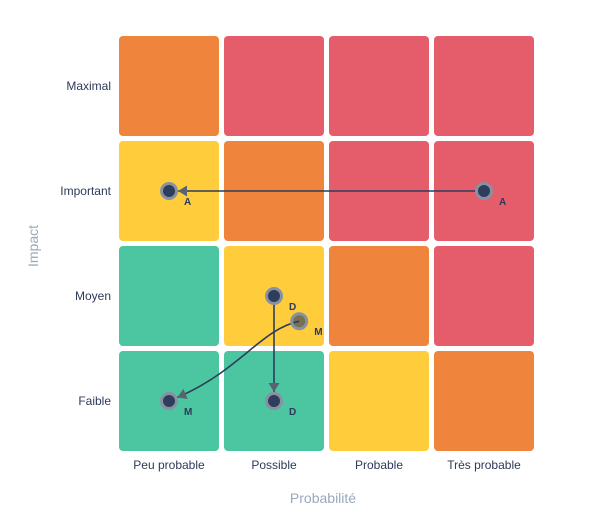 This screenshot has height=516, width=608. What do you see at coordinates (484, 191) in the screenshot?
I see `risk-point-a-from` at bounding box center [484, 191].